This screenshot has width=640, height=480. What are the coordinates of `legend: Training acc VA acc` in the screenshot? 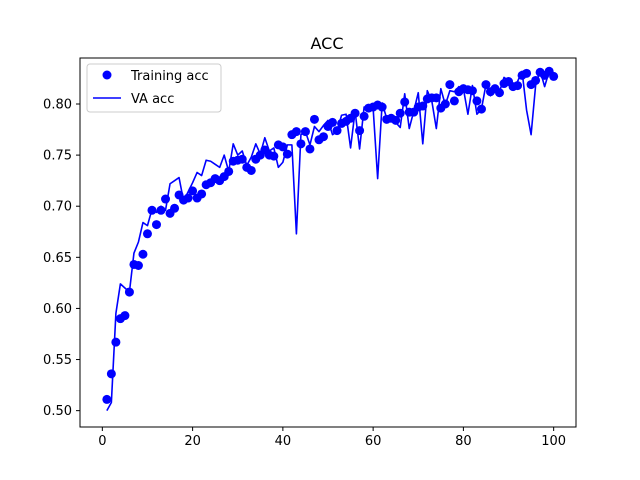 It's located at (154, 88).